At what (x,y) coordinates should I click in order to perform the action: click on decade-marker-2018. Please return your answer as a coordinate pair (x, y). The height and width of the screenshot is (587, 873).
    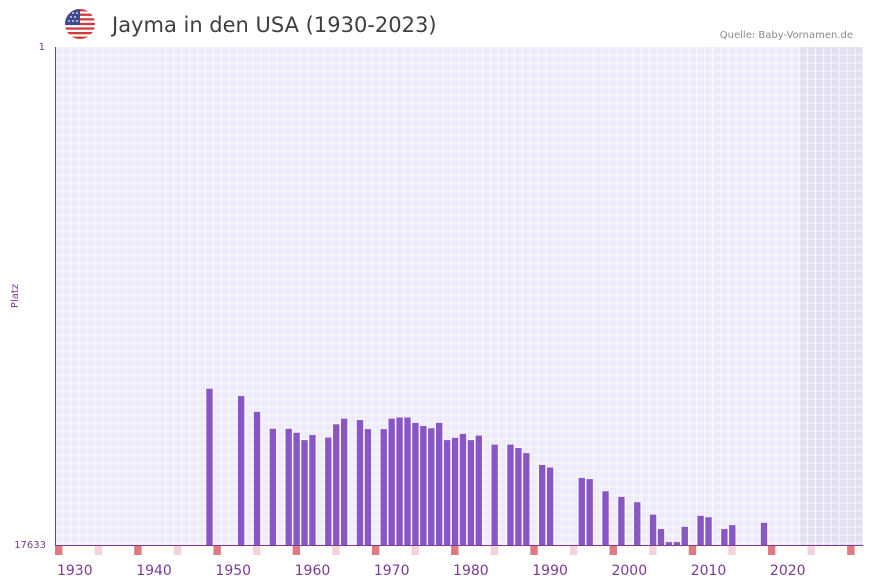
    Looking at the image, I should click on (771, 550).